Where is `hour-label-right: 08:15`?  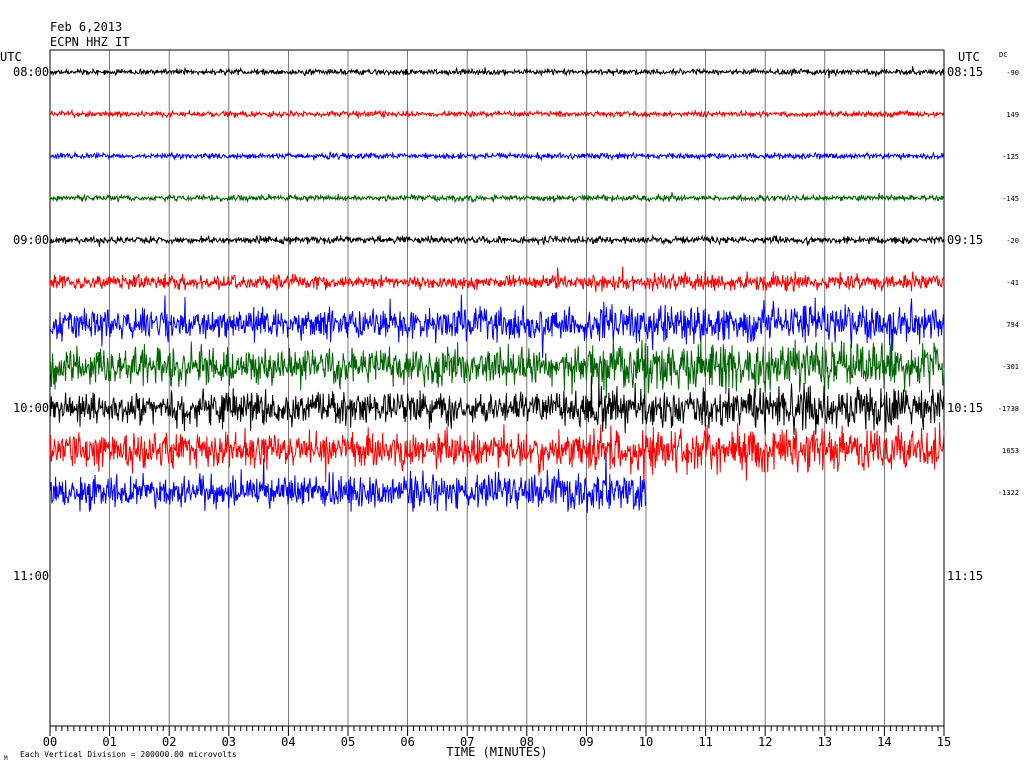 hour-label-right: 08:15 is located at coordinates (965, 72).